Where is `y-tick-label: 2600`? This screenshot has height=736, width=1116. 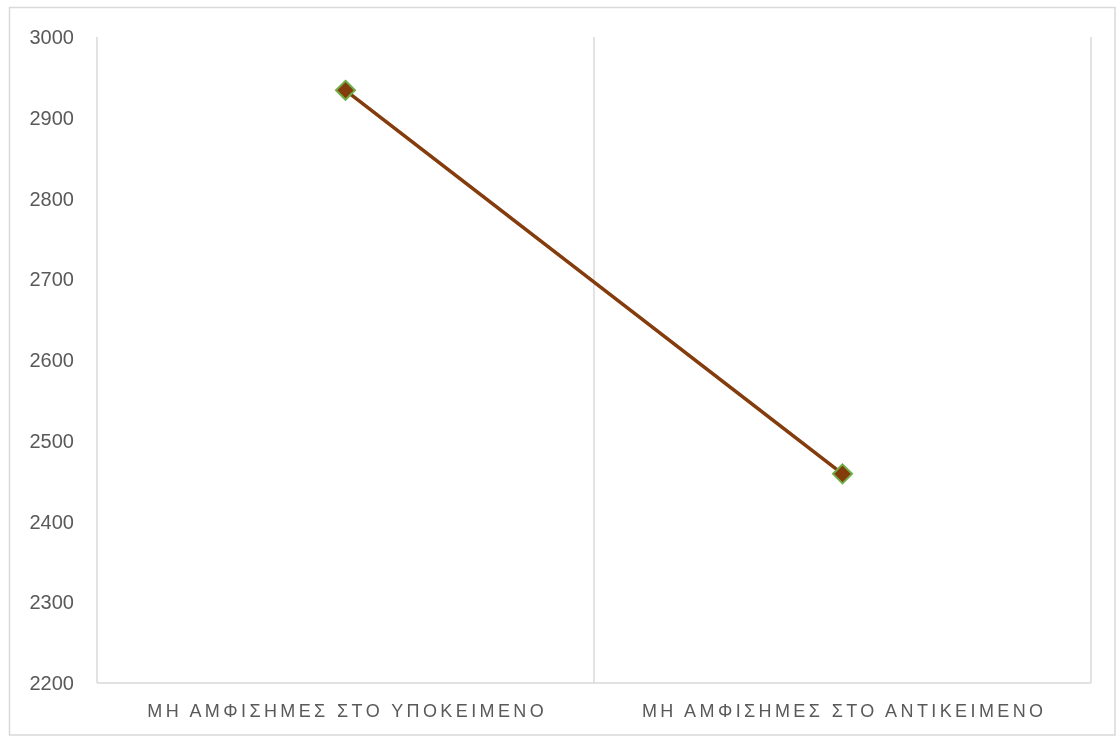
y-tick-label: 2600 is located at coordinates (51, 360).